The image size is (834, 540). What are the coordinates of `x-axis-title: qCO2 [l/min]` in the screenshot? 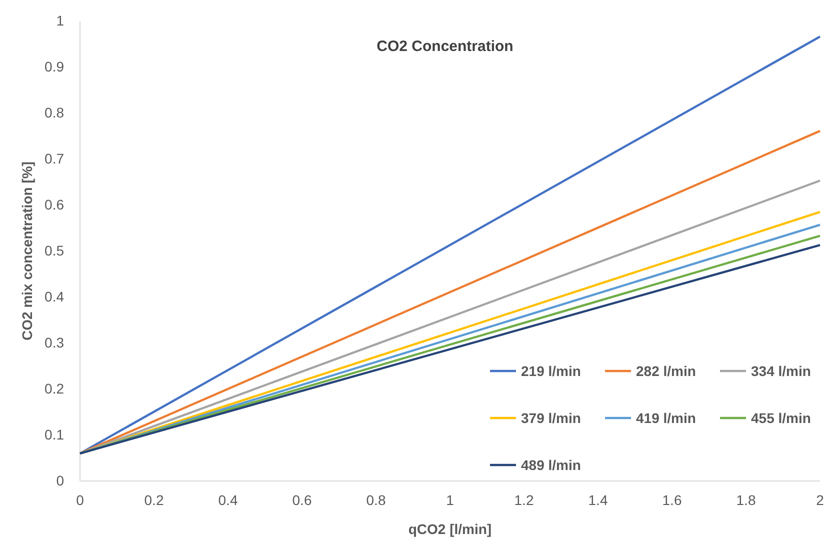 It's located at (450, 529).